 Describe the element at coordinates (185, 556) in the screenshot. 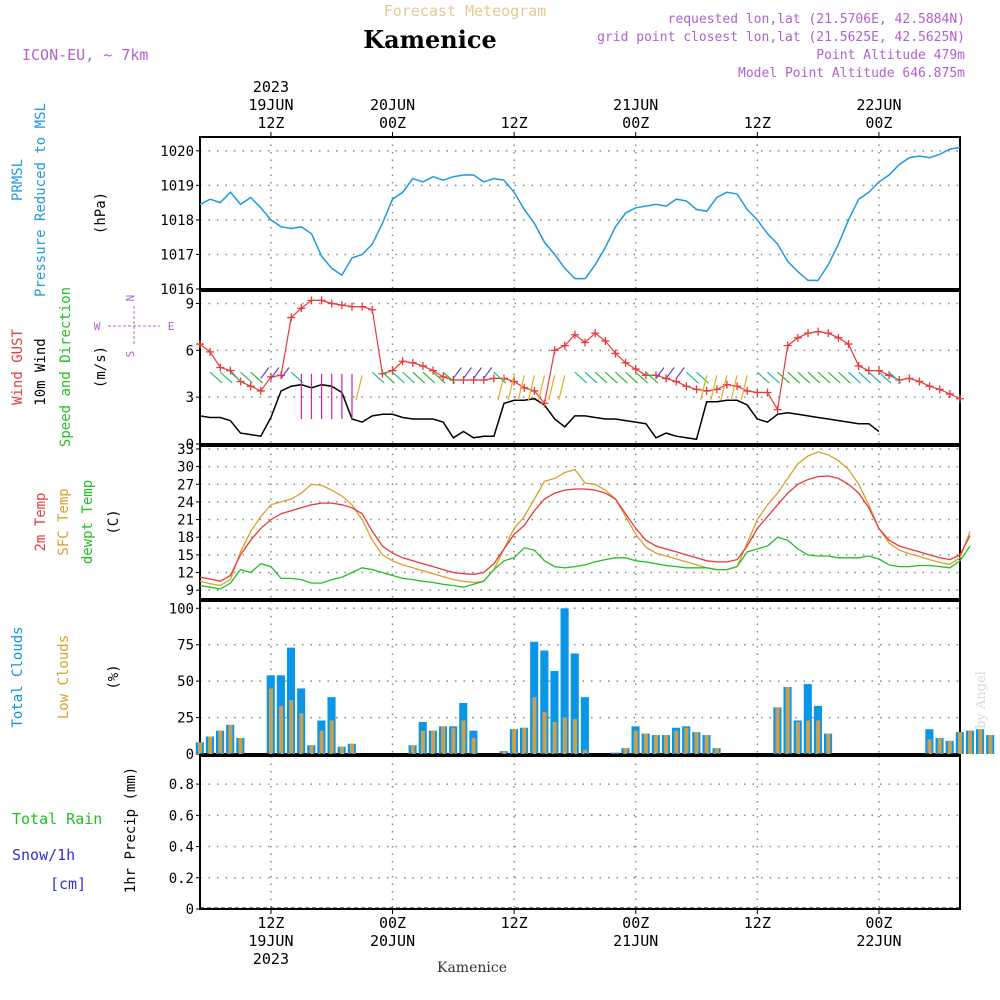

I see `temperature-ytick: 15` at that location.